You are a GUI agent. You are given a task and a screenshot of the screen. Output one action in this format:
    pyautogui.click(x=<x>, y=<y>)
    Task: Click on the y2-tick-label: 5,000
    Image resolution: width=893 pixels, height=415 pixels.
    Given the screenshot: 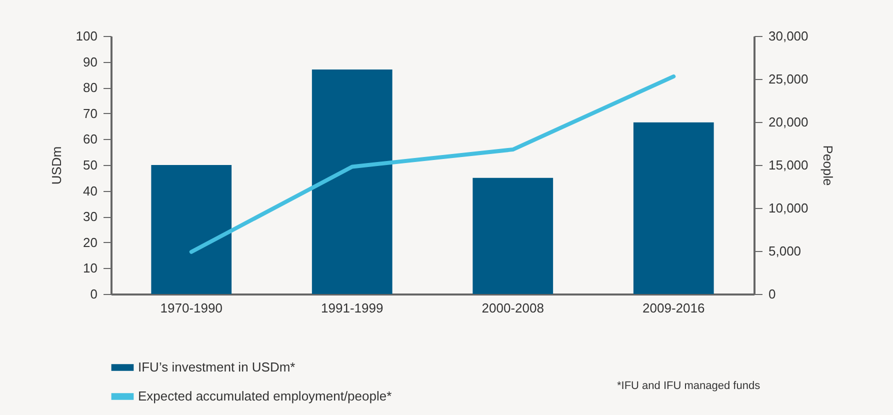 What is the action you would take?
    pyautogui.click(x=785, y=251)
    